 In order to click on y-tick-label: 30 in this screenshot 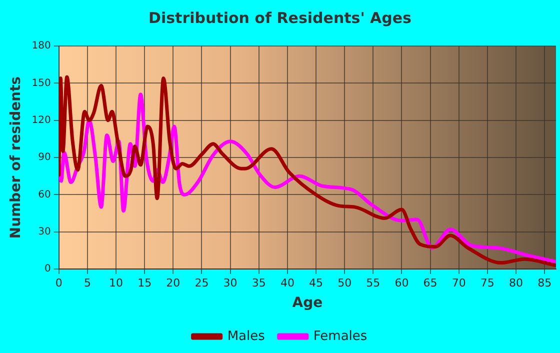, I will do `click(44, 232)`.